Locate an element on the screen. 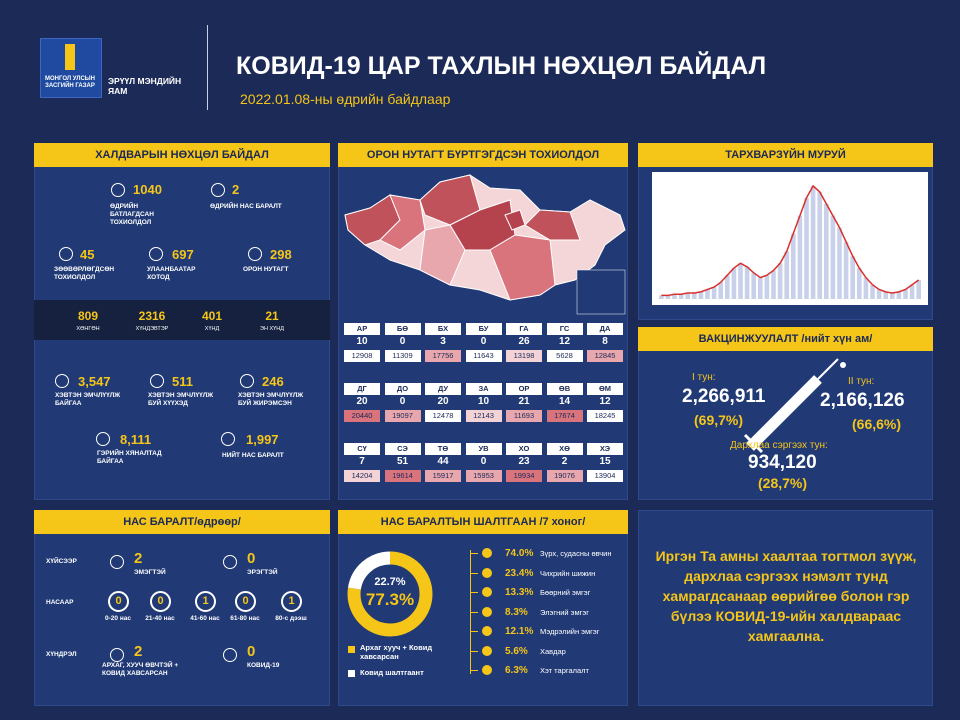 This screenshot has height=720, width=960. cause-label: Хавдар is located at coordinates (553, 651).